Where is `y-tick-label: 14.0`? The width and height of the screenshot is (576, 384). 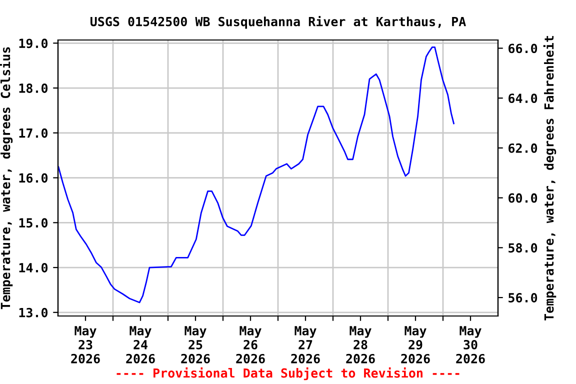 y-tick-label: 14.0 is located at coordinates (33, 267).